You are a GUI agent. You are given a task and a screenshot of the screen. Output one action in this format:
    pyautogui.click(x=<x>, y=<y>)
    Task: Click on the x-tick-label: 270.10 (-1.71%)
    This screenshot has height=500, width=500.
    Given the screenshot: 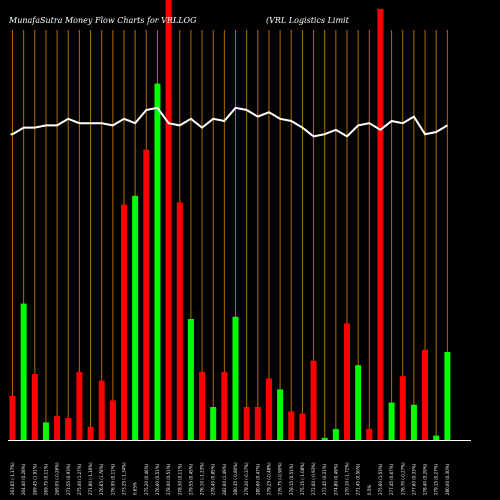 What is the action you would take?
    pyautogui.click(x=347, y=478)
    